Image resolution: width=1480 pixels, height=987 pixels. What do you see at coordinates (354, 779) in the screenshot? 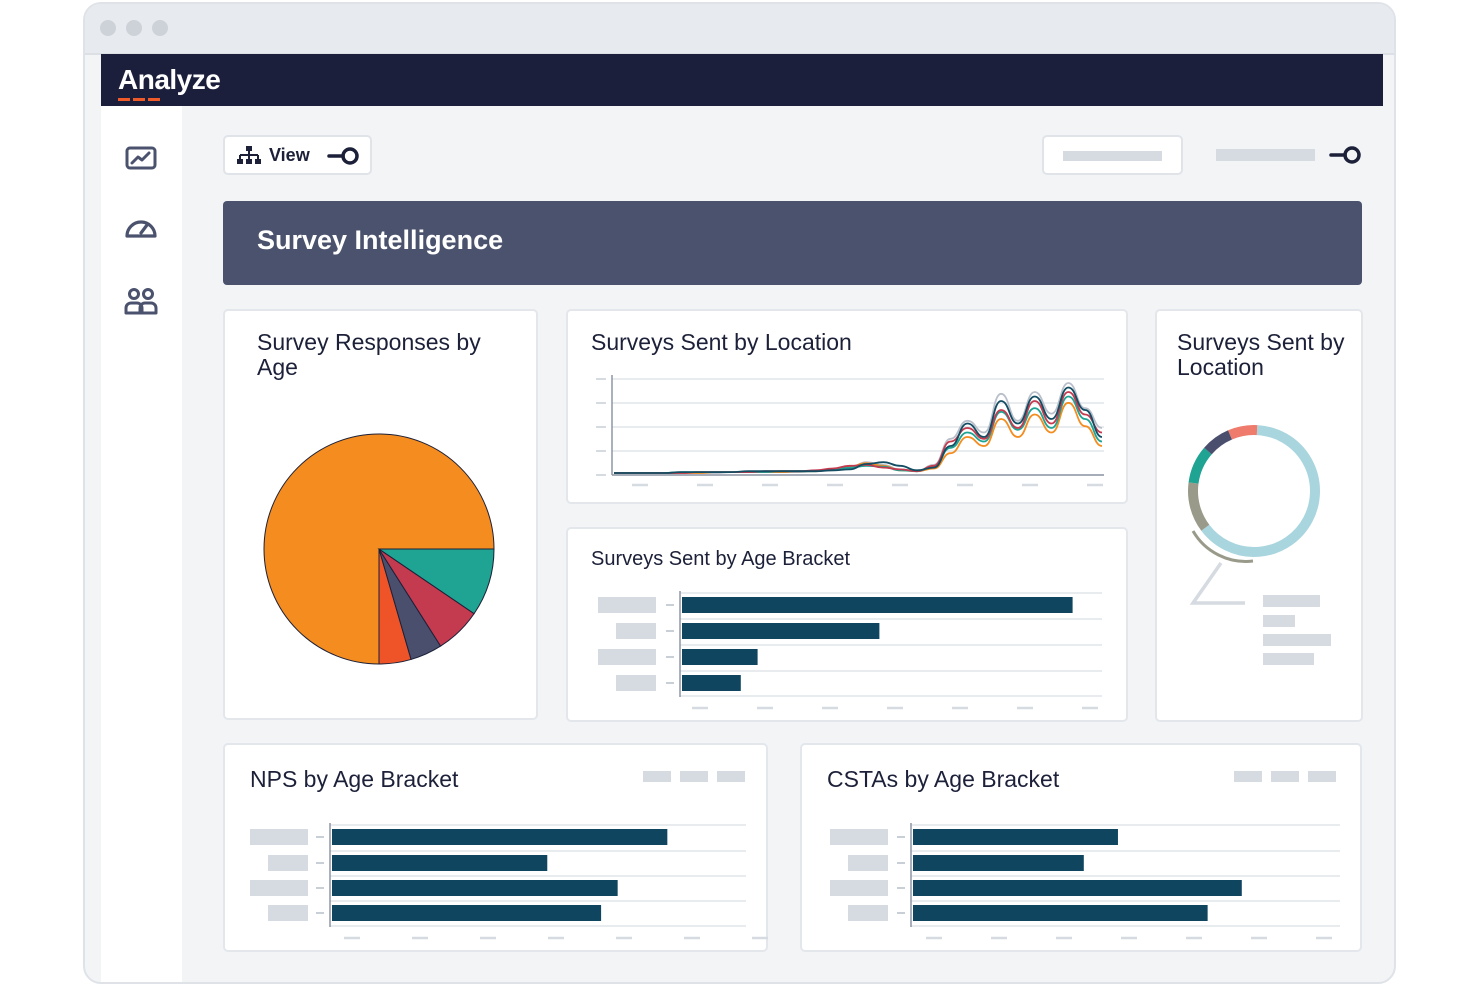
I see `card-title: NPS by Age Bracket` at bounding box center [354, 779].